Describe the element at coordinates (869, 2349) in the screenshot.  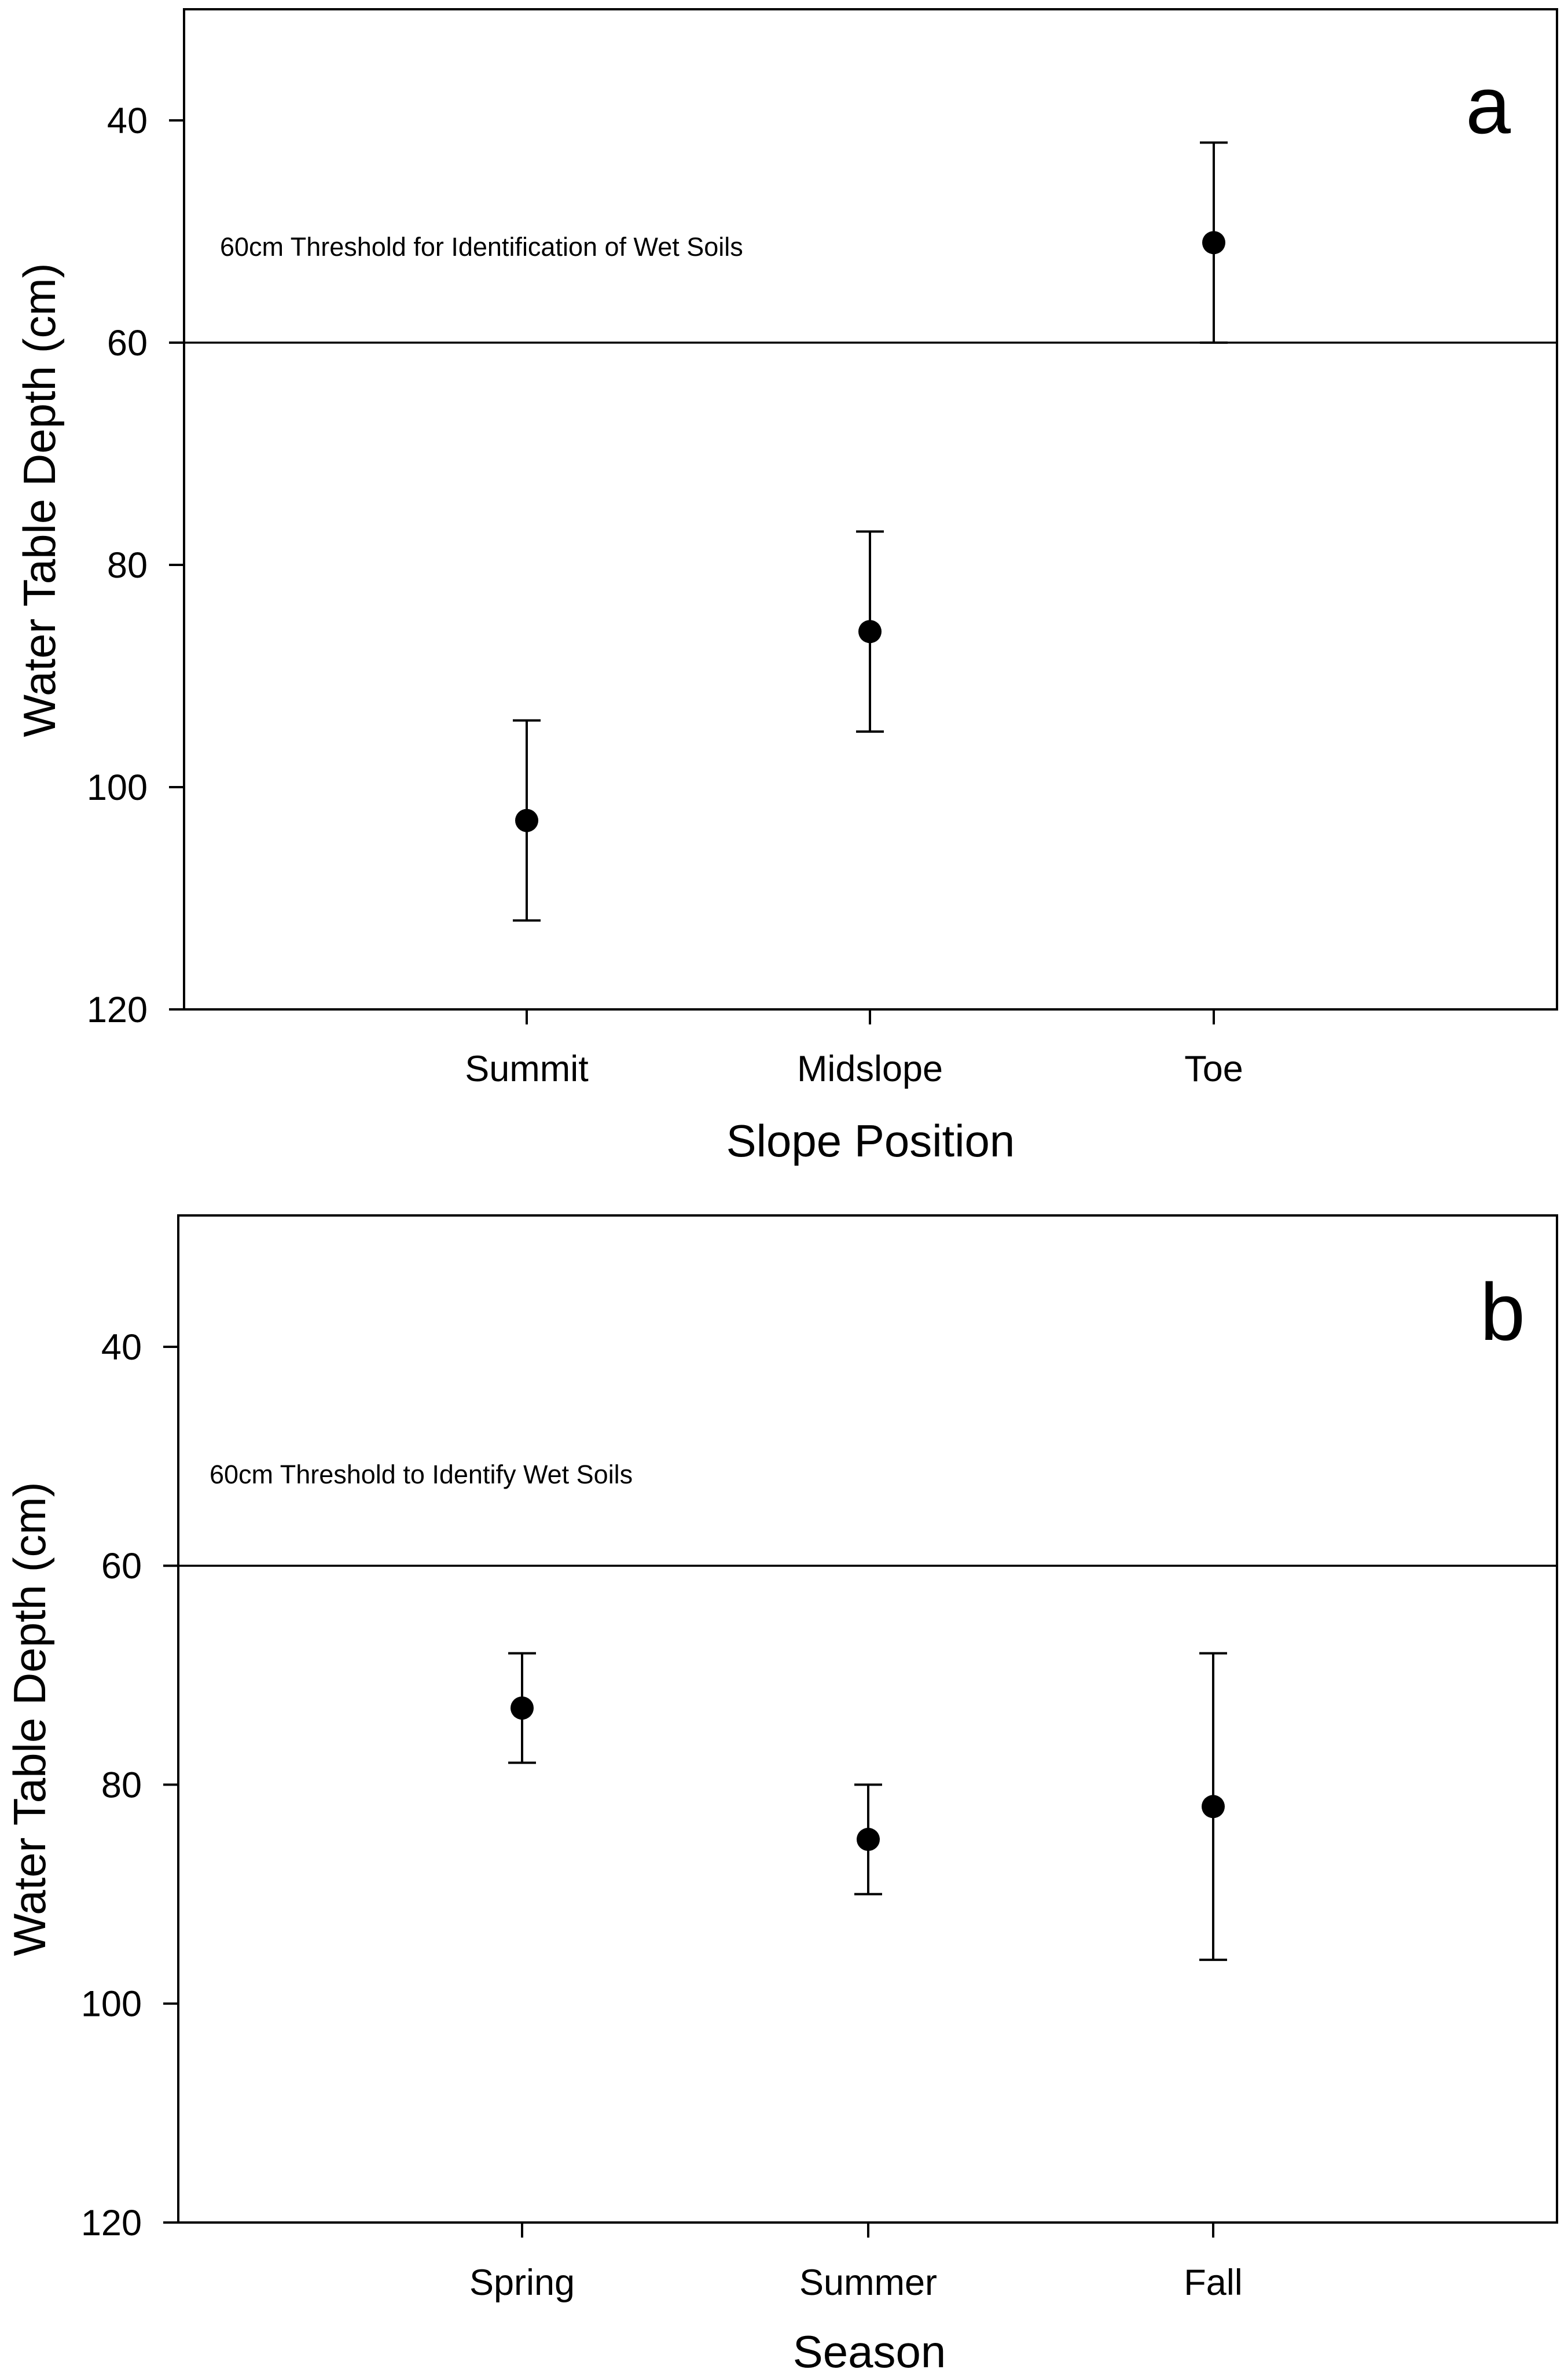
I see `panel-b-x-axis-title: Season` at that location.